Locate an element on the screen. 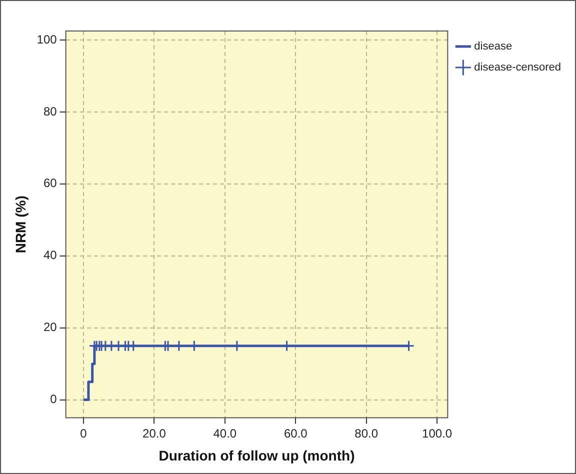 This screenshot has height=474, width=576. x-tick-label: 40.0 is located at coordinates (225, 433).